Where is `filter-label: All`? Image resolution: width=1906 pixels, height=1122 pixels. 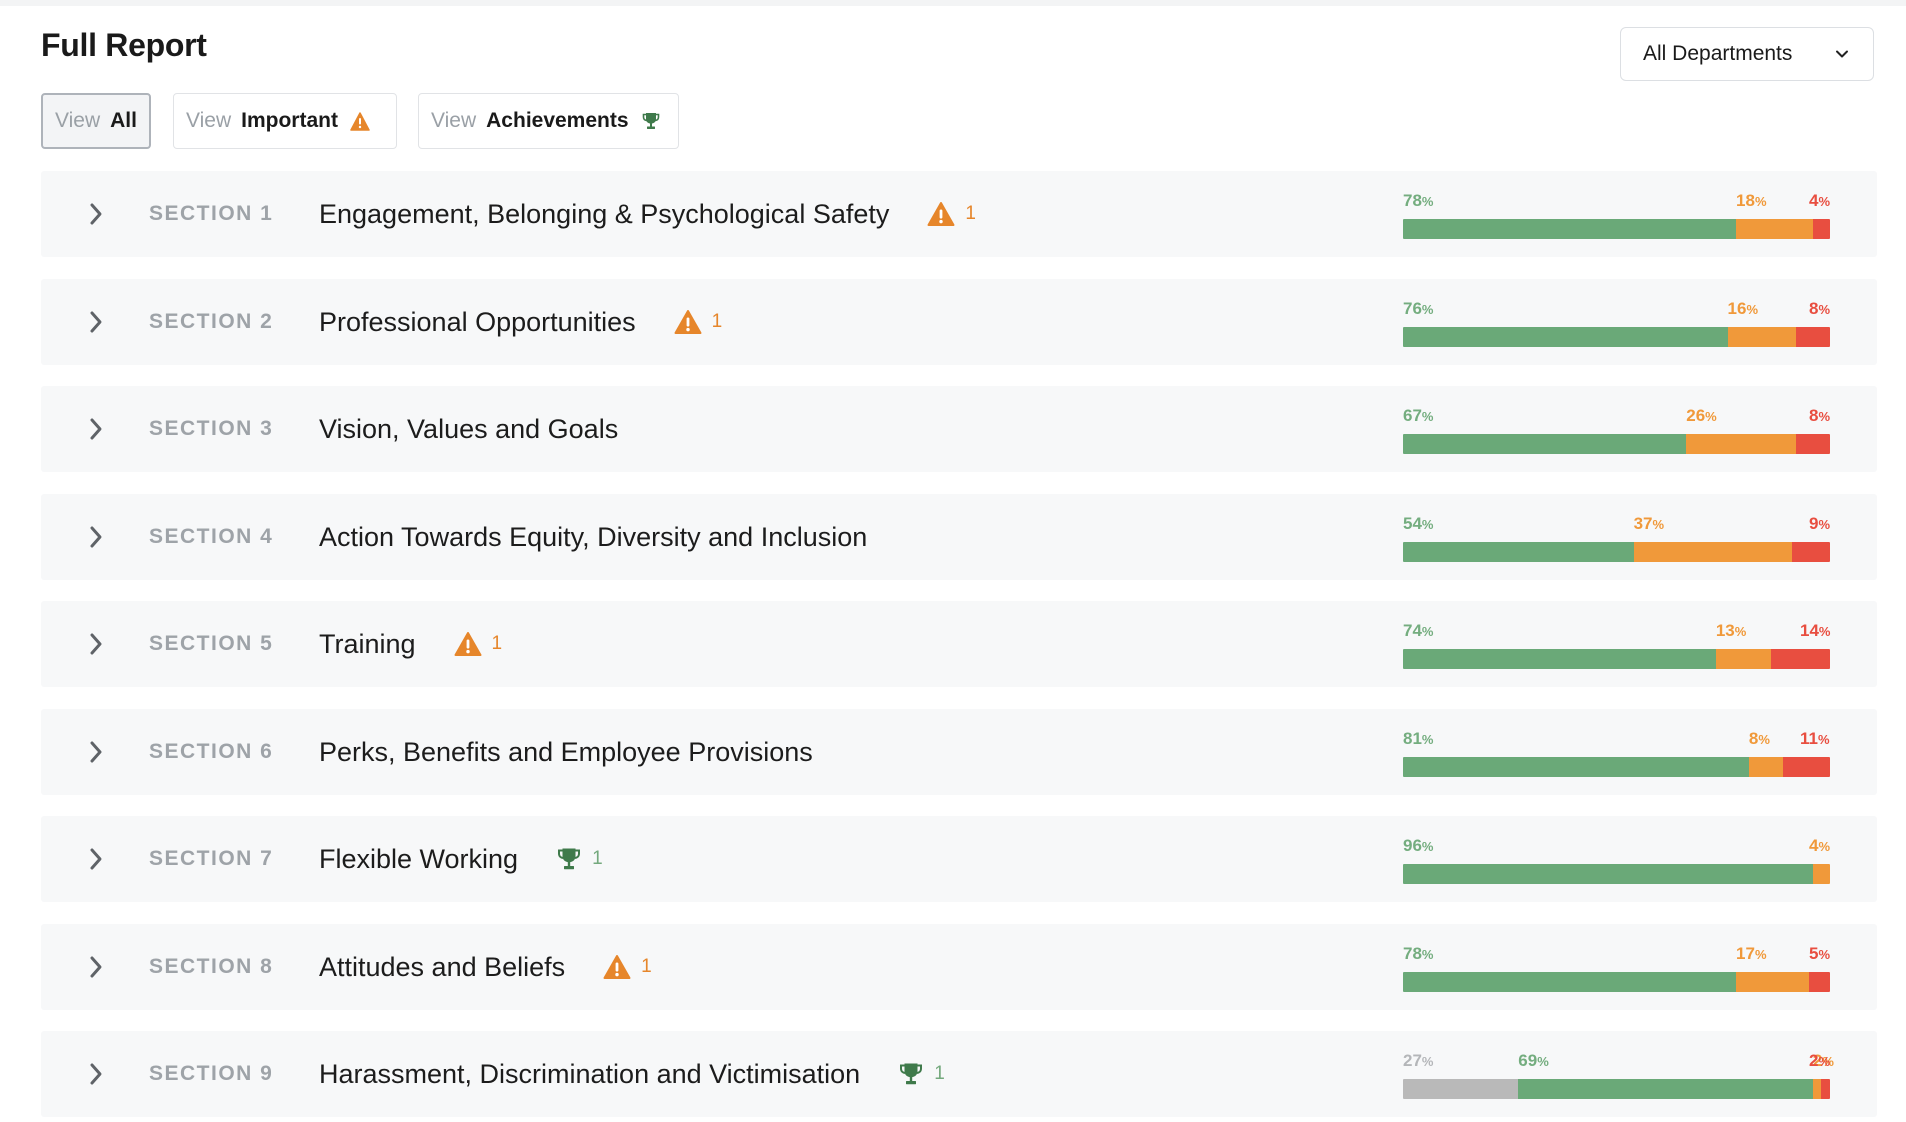
filter-label: All is located at coordinates (123, 120).